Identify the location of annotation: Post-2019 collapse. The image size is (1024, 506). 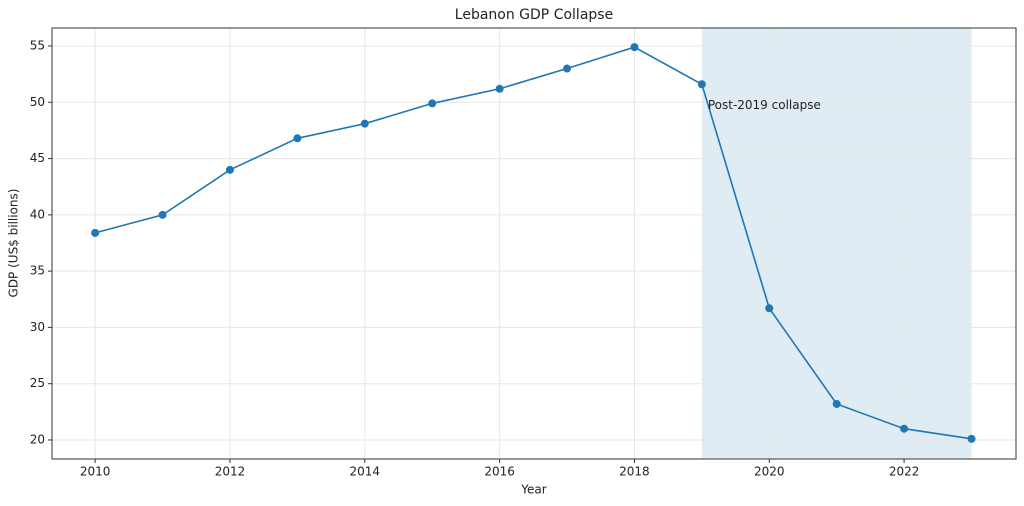
(764, 105).